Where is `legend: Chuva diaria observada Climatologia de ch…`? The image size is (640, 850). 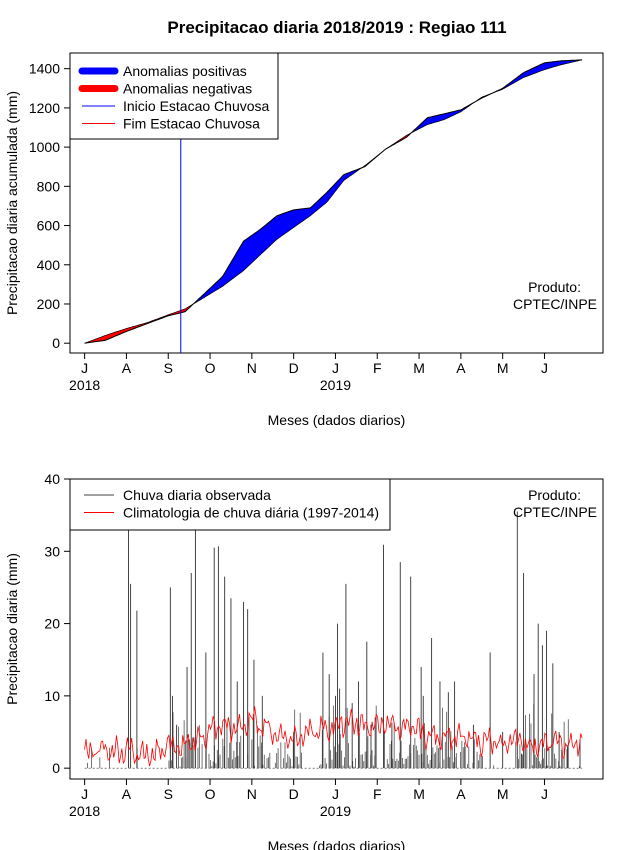 legend: Chuva diaria observada Climatologia de ch… is located at coordinates (230, 504).